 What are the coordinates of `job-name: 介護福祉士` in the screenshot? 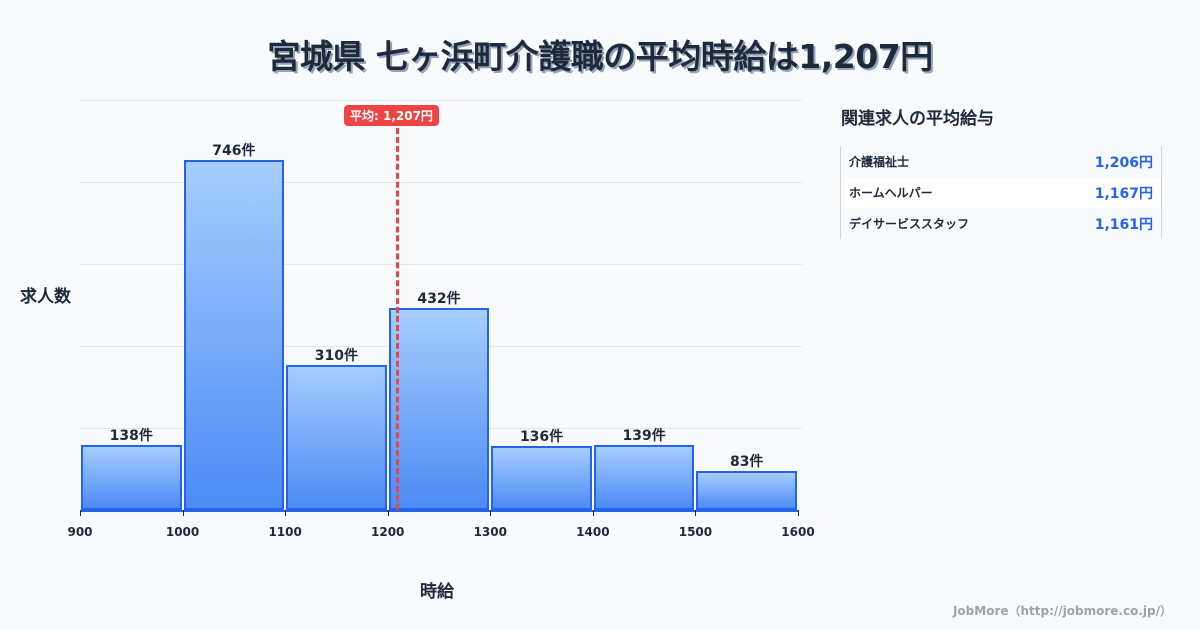 It's located at (879, 162).